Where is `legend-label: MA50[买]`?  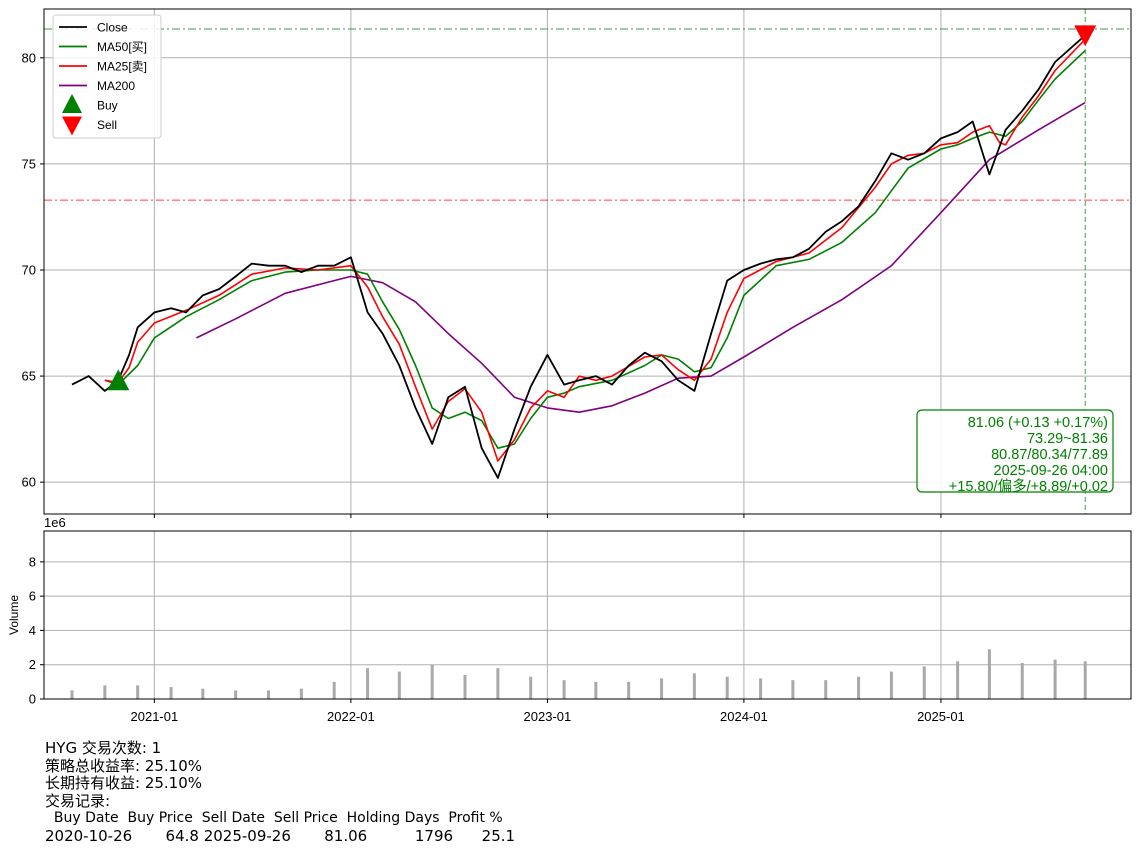 legend-label: MA50[买] is located at coordinates (122, 47).